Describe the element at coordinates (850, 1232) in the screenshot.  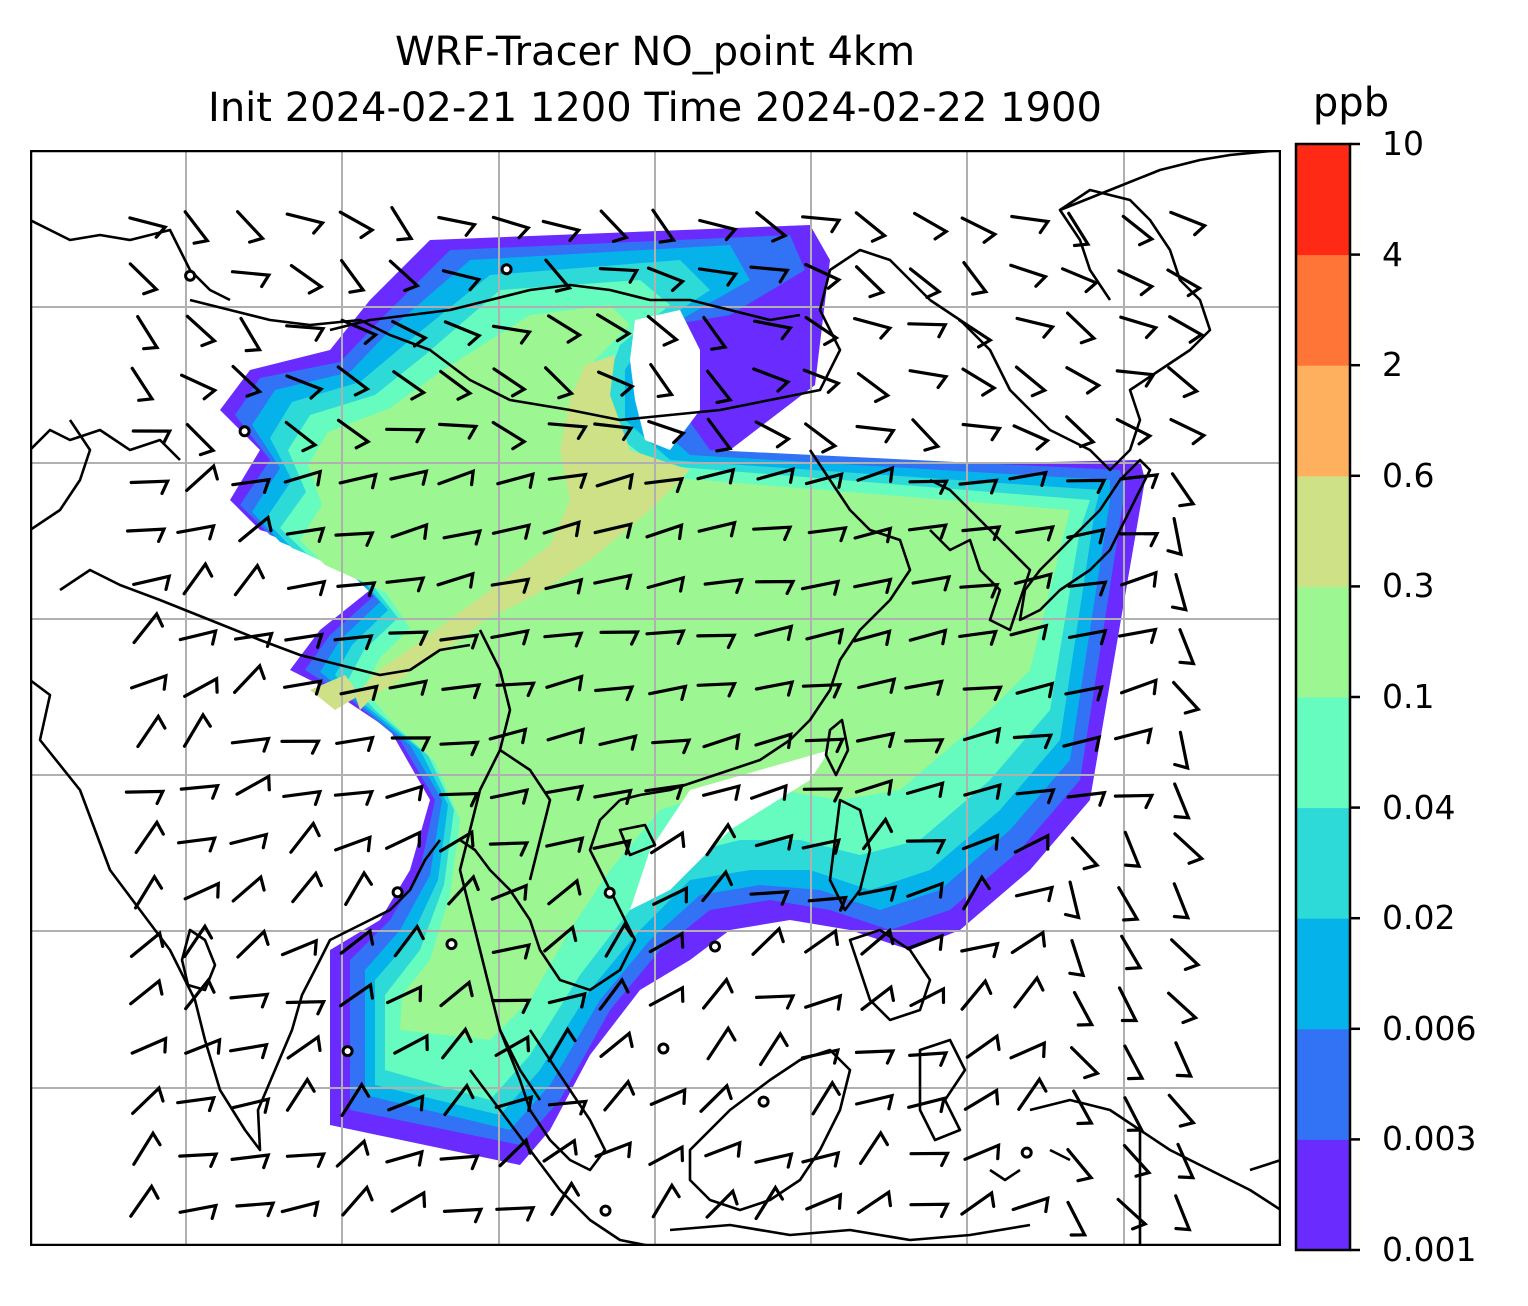
I see `java-coastline` at that location.